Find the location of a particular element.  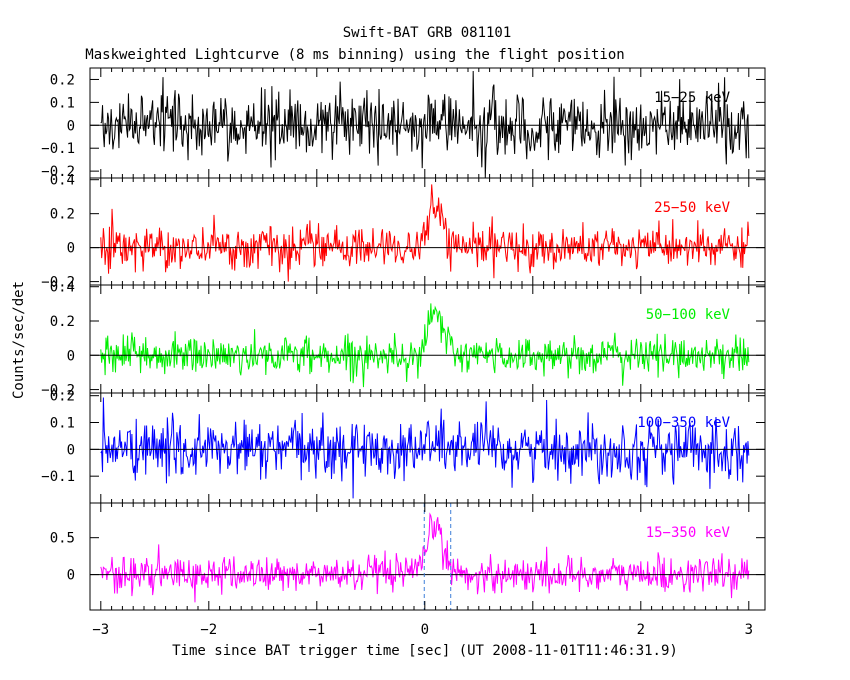

x-tick-label: 1 is located at coordinates (533, 630).